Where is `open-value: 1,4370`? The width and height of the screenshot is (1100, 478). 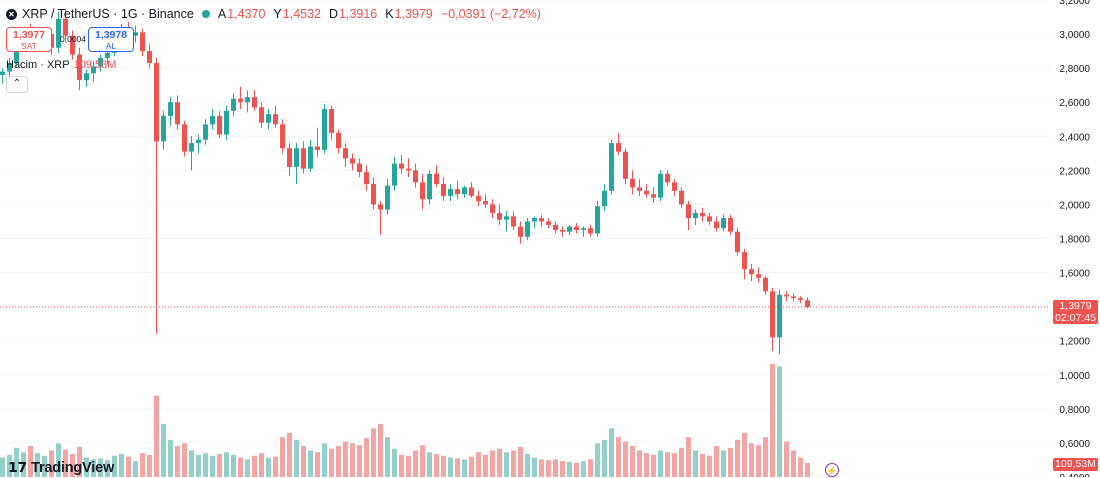 open-value: 1,4370 is located at coordinates (246, 14).